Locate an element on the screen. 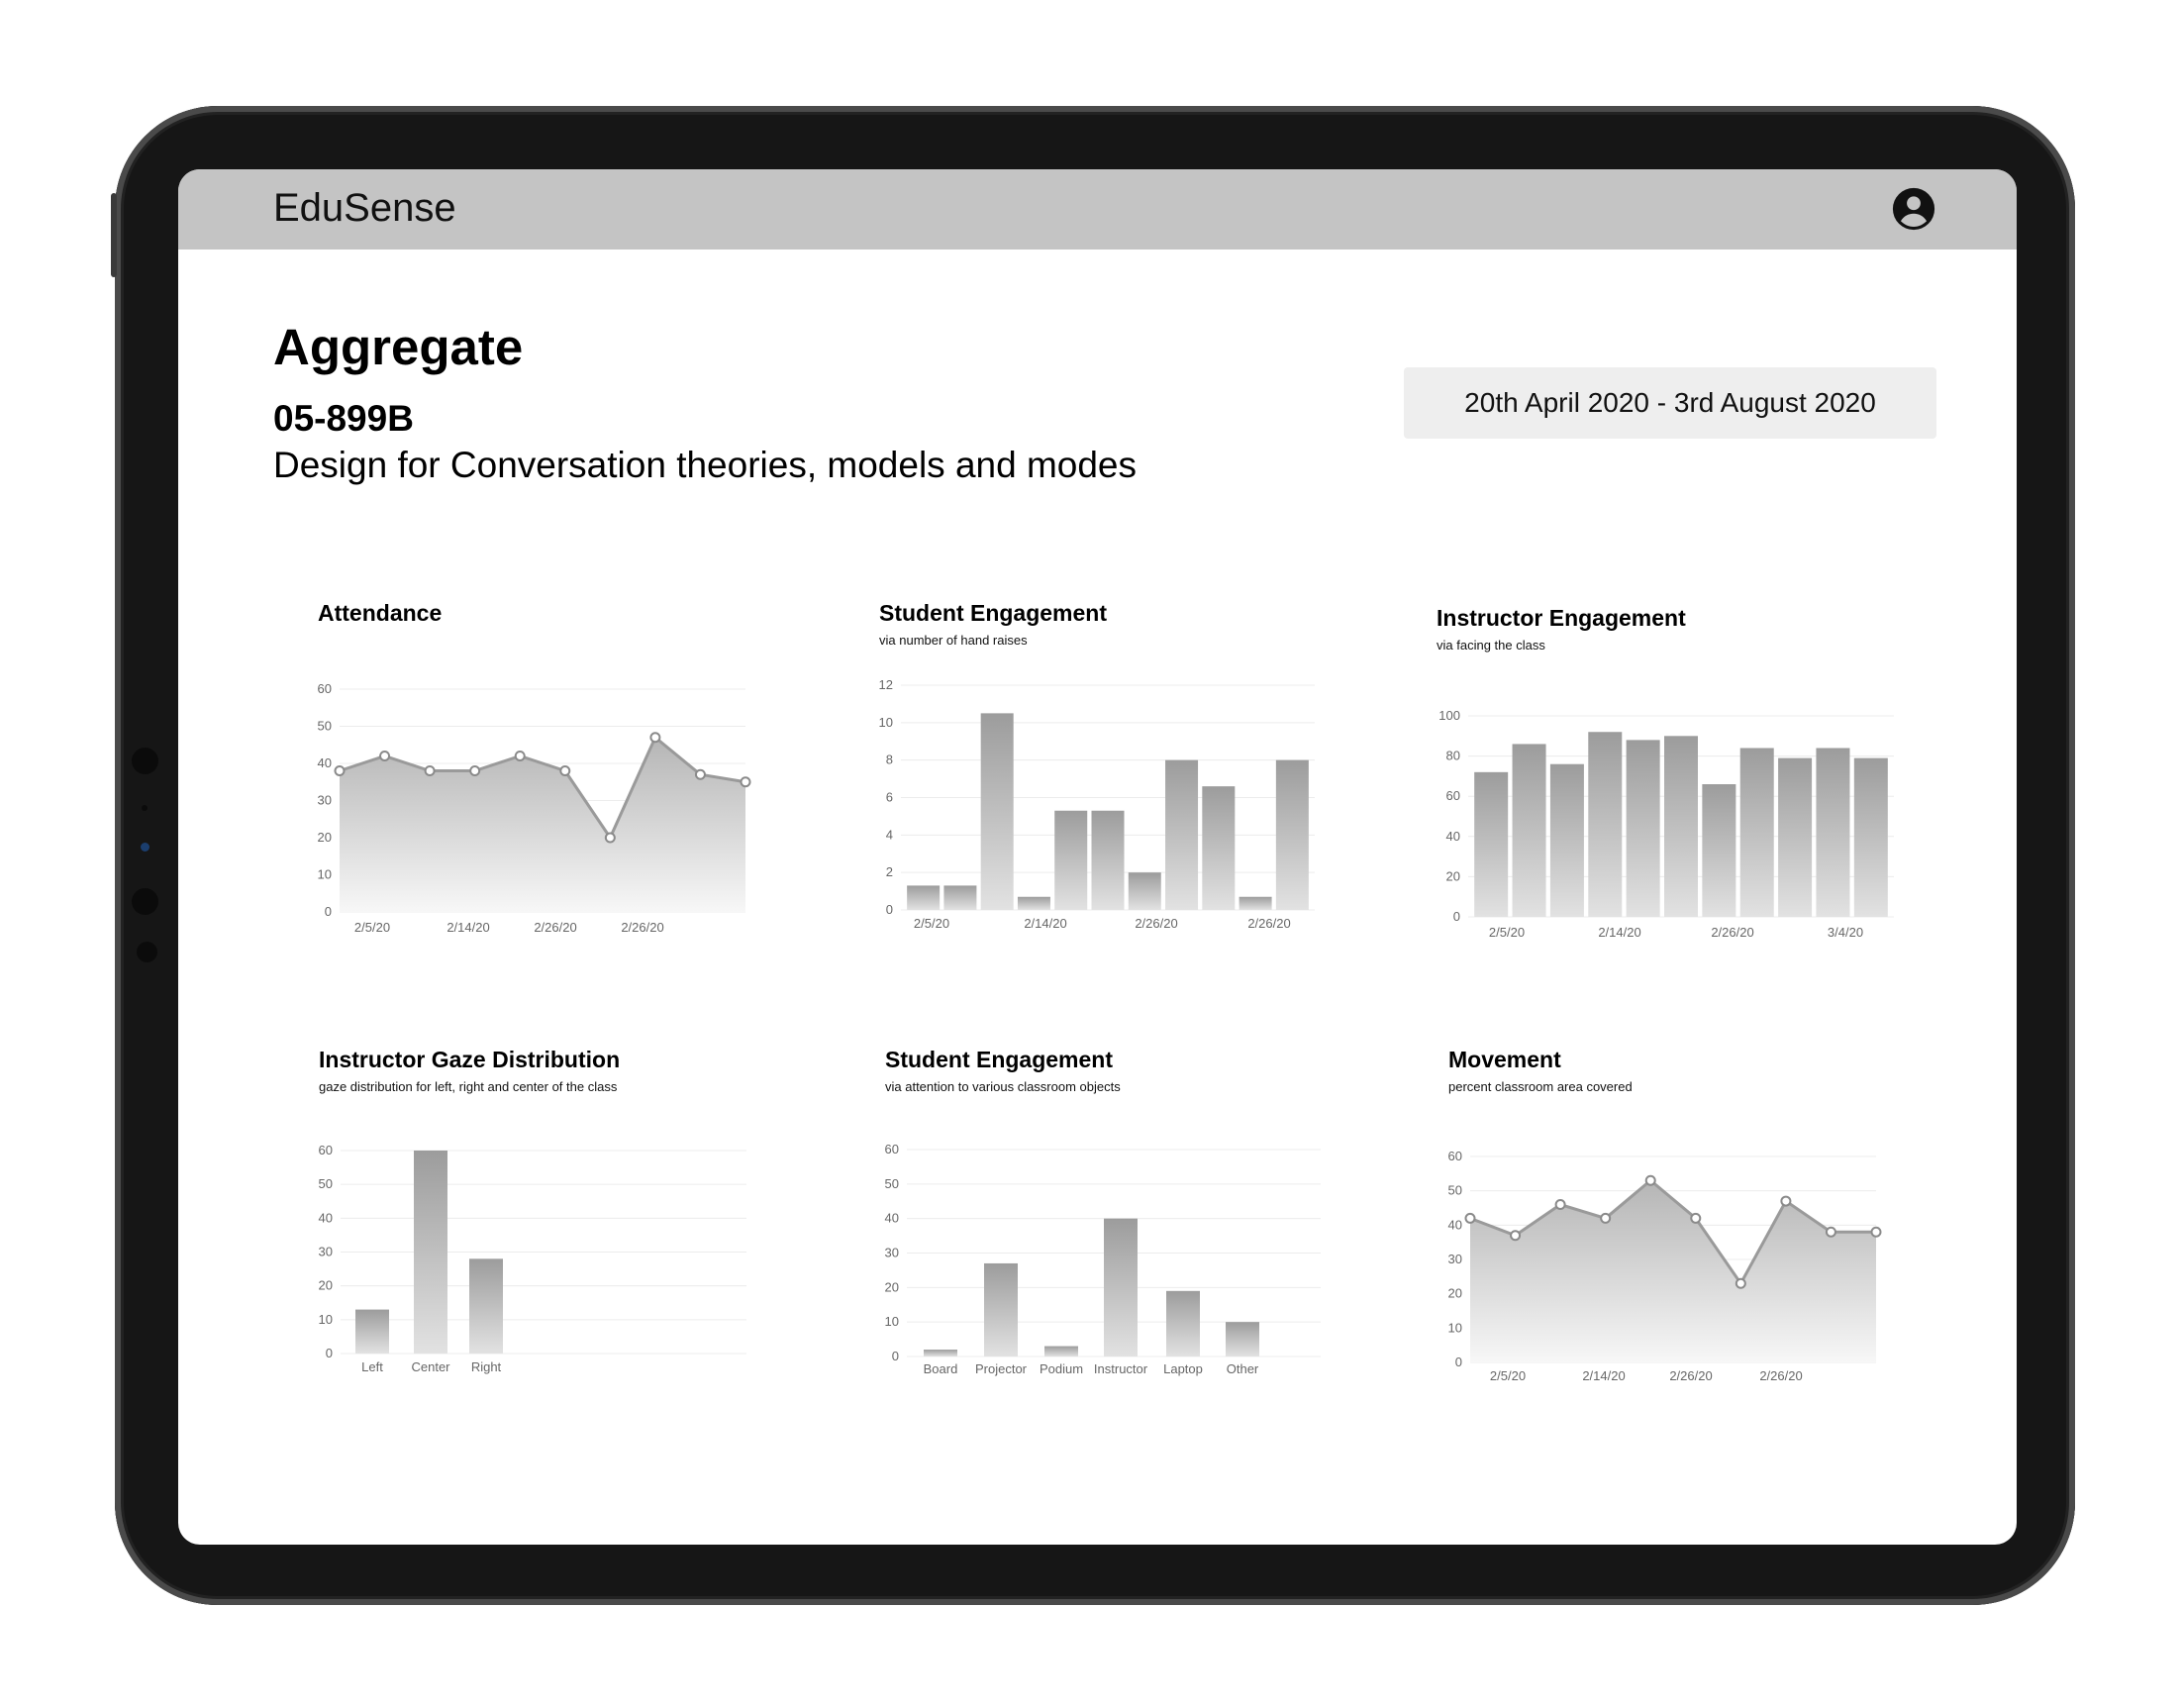 This screenshot has height=1708, width=2181. chart-title: Instructor Gaze Distribution is located at coordinates (470, 1059).